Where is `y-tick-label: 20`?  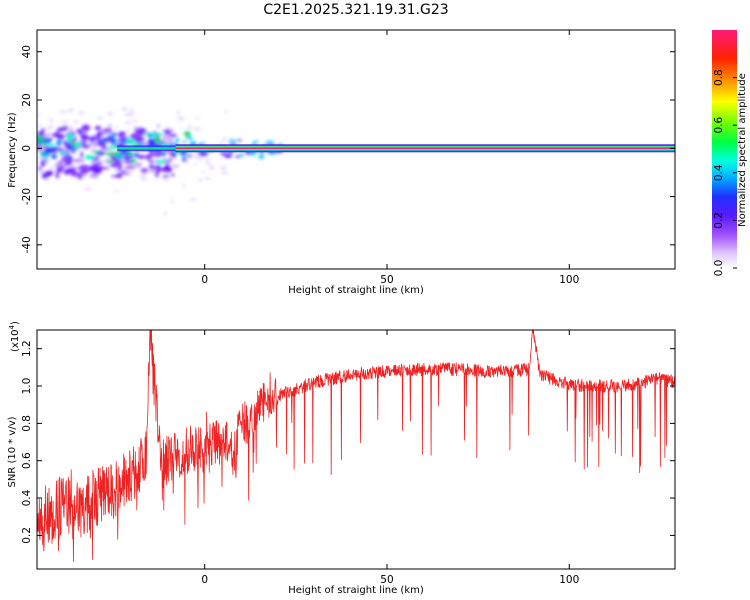 y-tick-label: 20 is located at coordinates (27, 99).